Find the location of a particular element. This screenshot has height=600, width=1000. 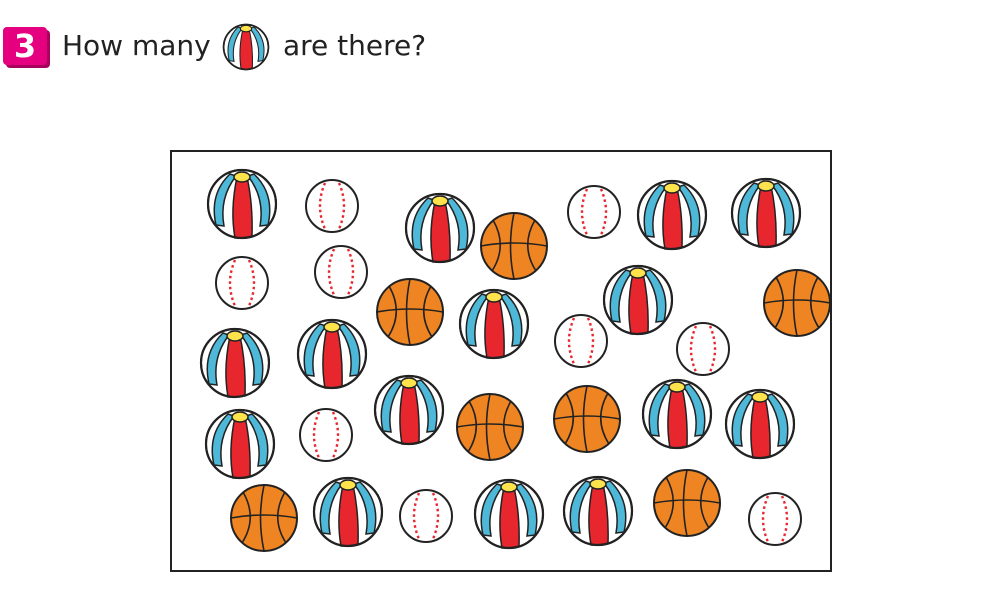

question-number-badge: 3 is located at coordinates (25, 46).